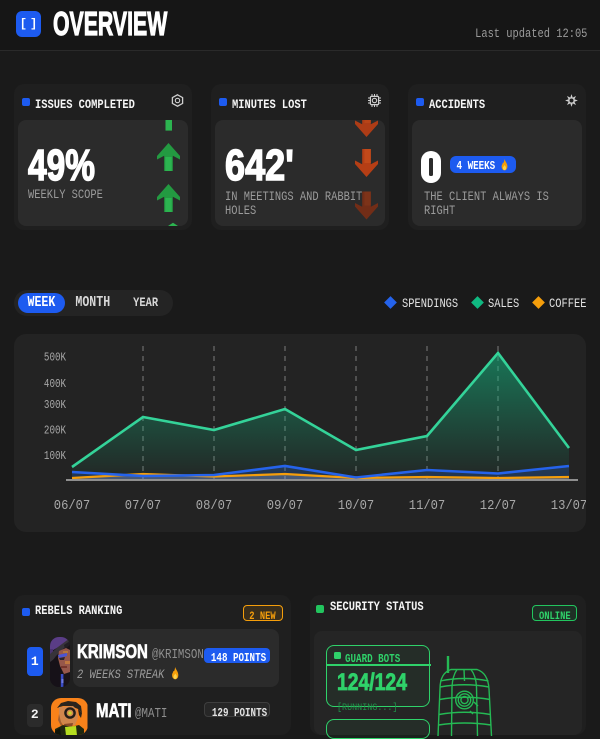 The width and height of the screenshot is (600, 739). Describe the element at coordinates (498, 505) in the screenshot. I see `svg-text: 12/07` at that location.